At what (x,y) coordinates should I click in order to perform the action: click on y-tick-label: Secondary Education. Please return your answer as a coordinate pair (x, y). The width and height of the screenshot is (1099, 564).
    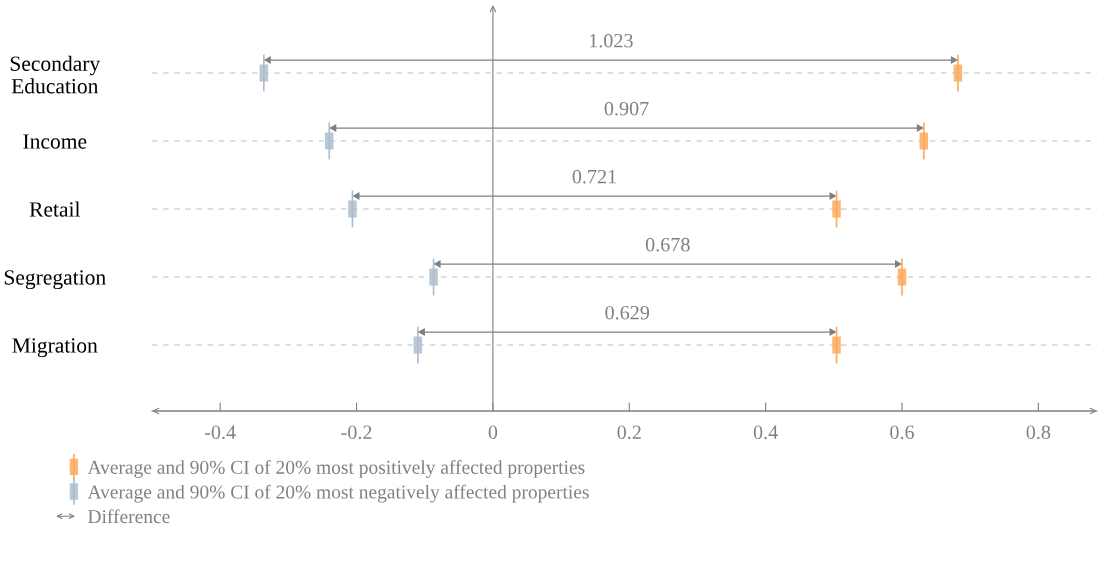
    Looking at the image, I should click on (55, 74).